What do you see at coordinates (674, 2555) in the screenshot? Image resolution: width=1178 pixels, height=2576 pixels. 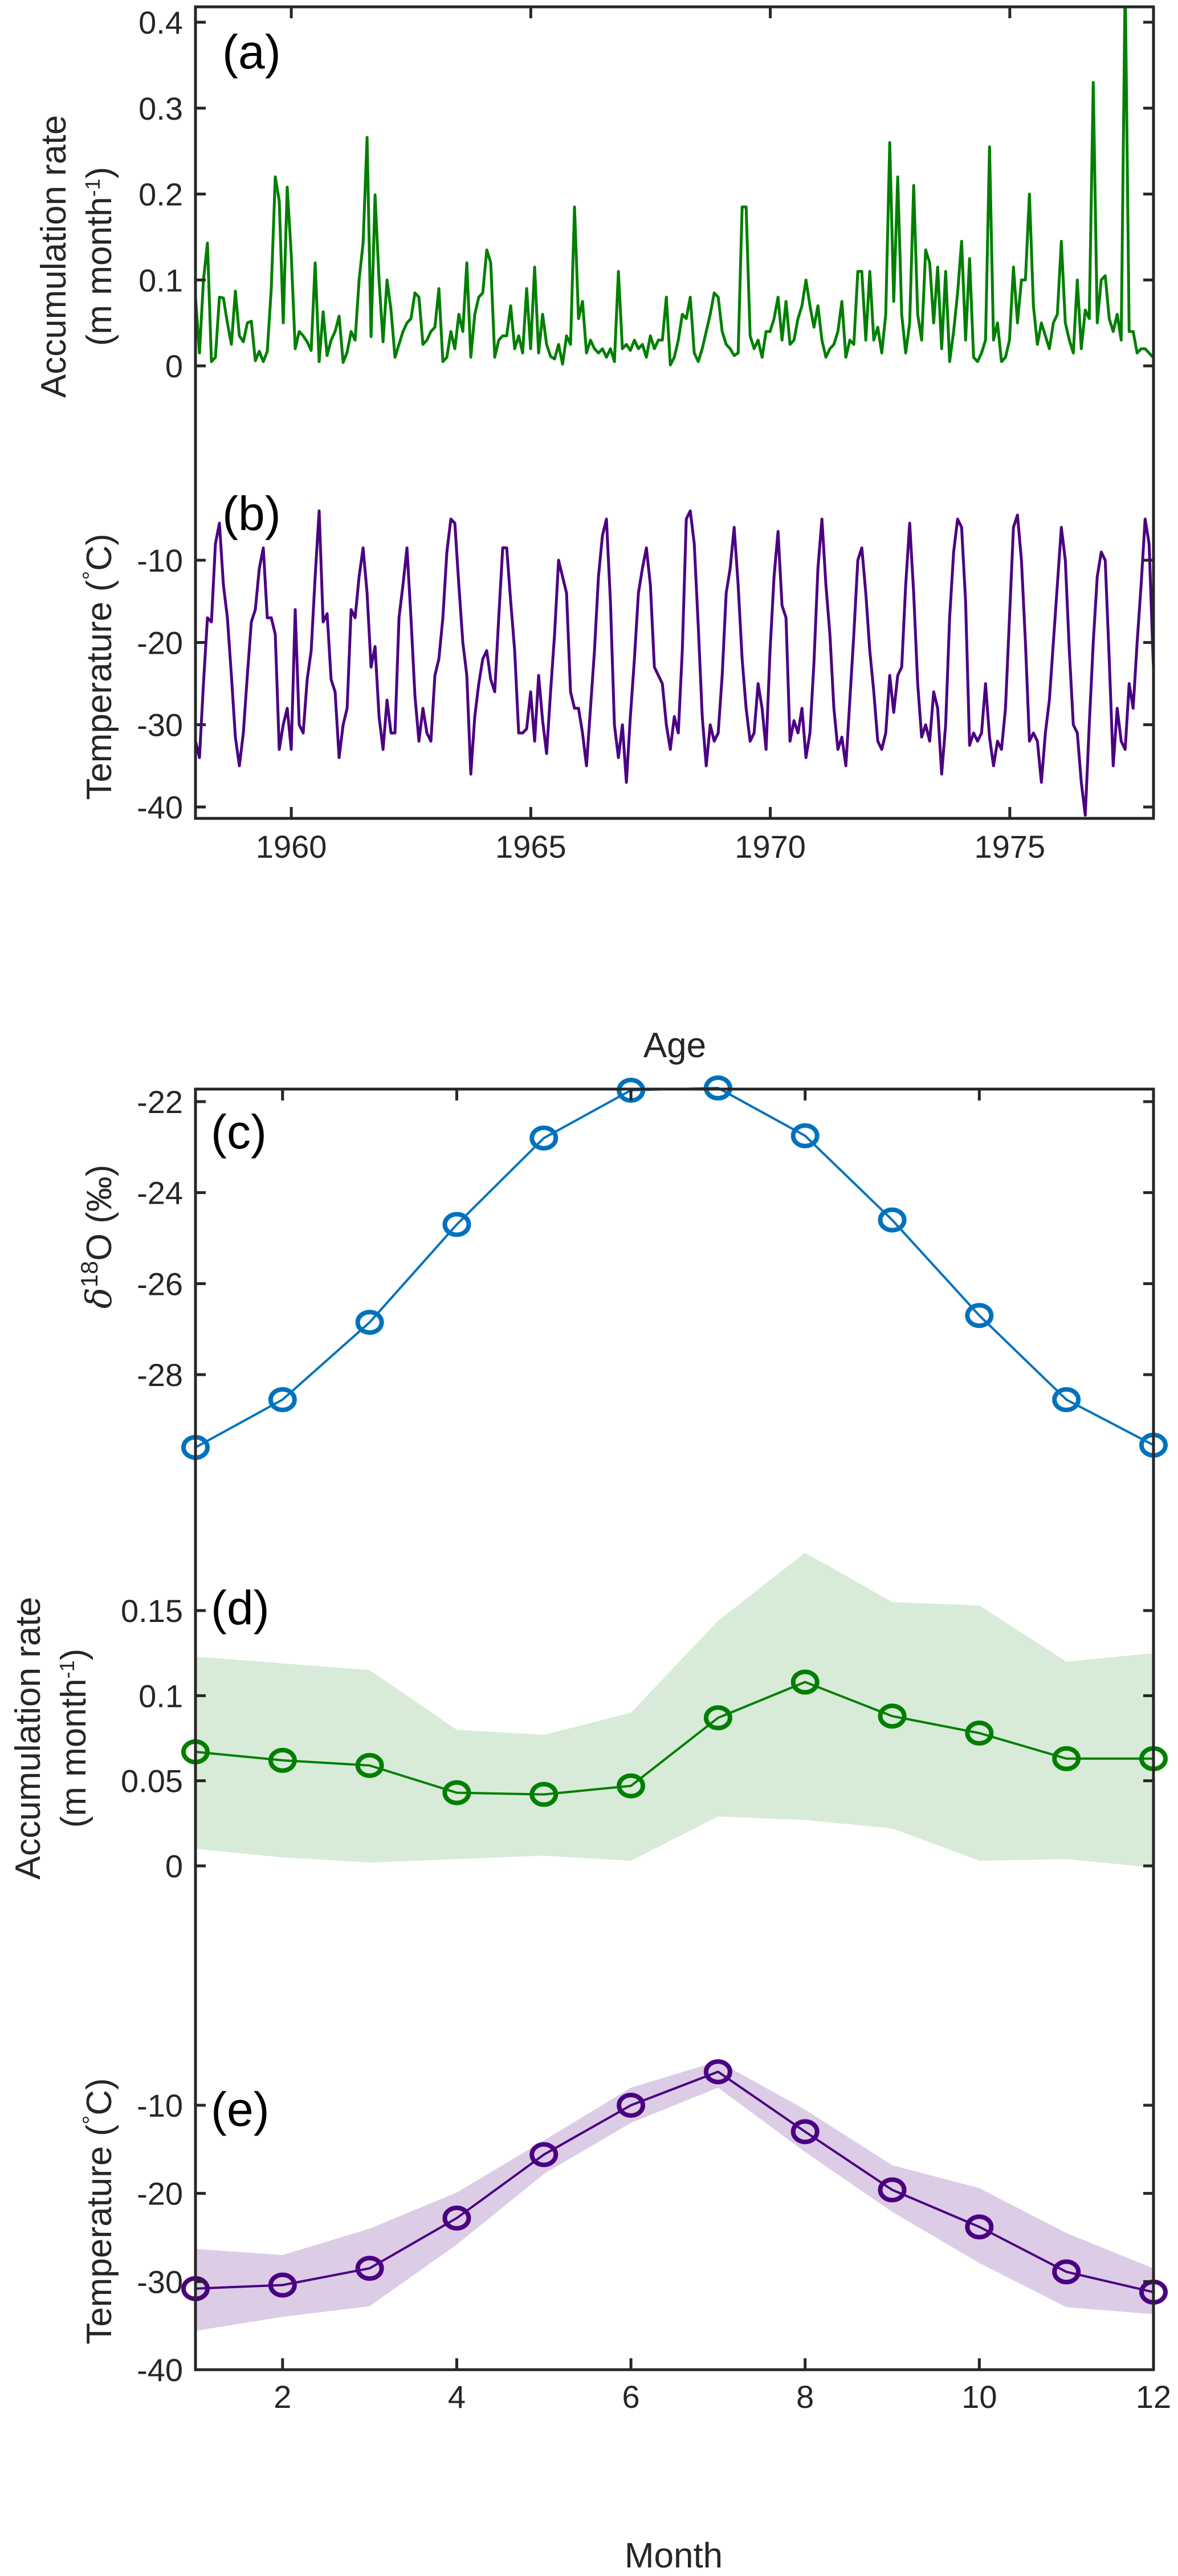 I see `panel-e-xlabel: Month` at bounding box center [674, 2555].